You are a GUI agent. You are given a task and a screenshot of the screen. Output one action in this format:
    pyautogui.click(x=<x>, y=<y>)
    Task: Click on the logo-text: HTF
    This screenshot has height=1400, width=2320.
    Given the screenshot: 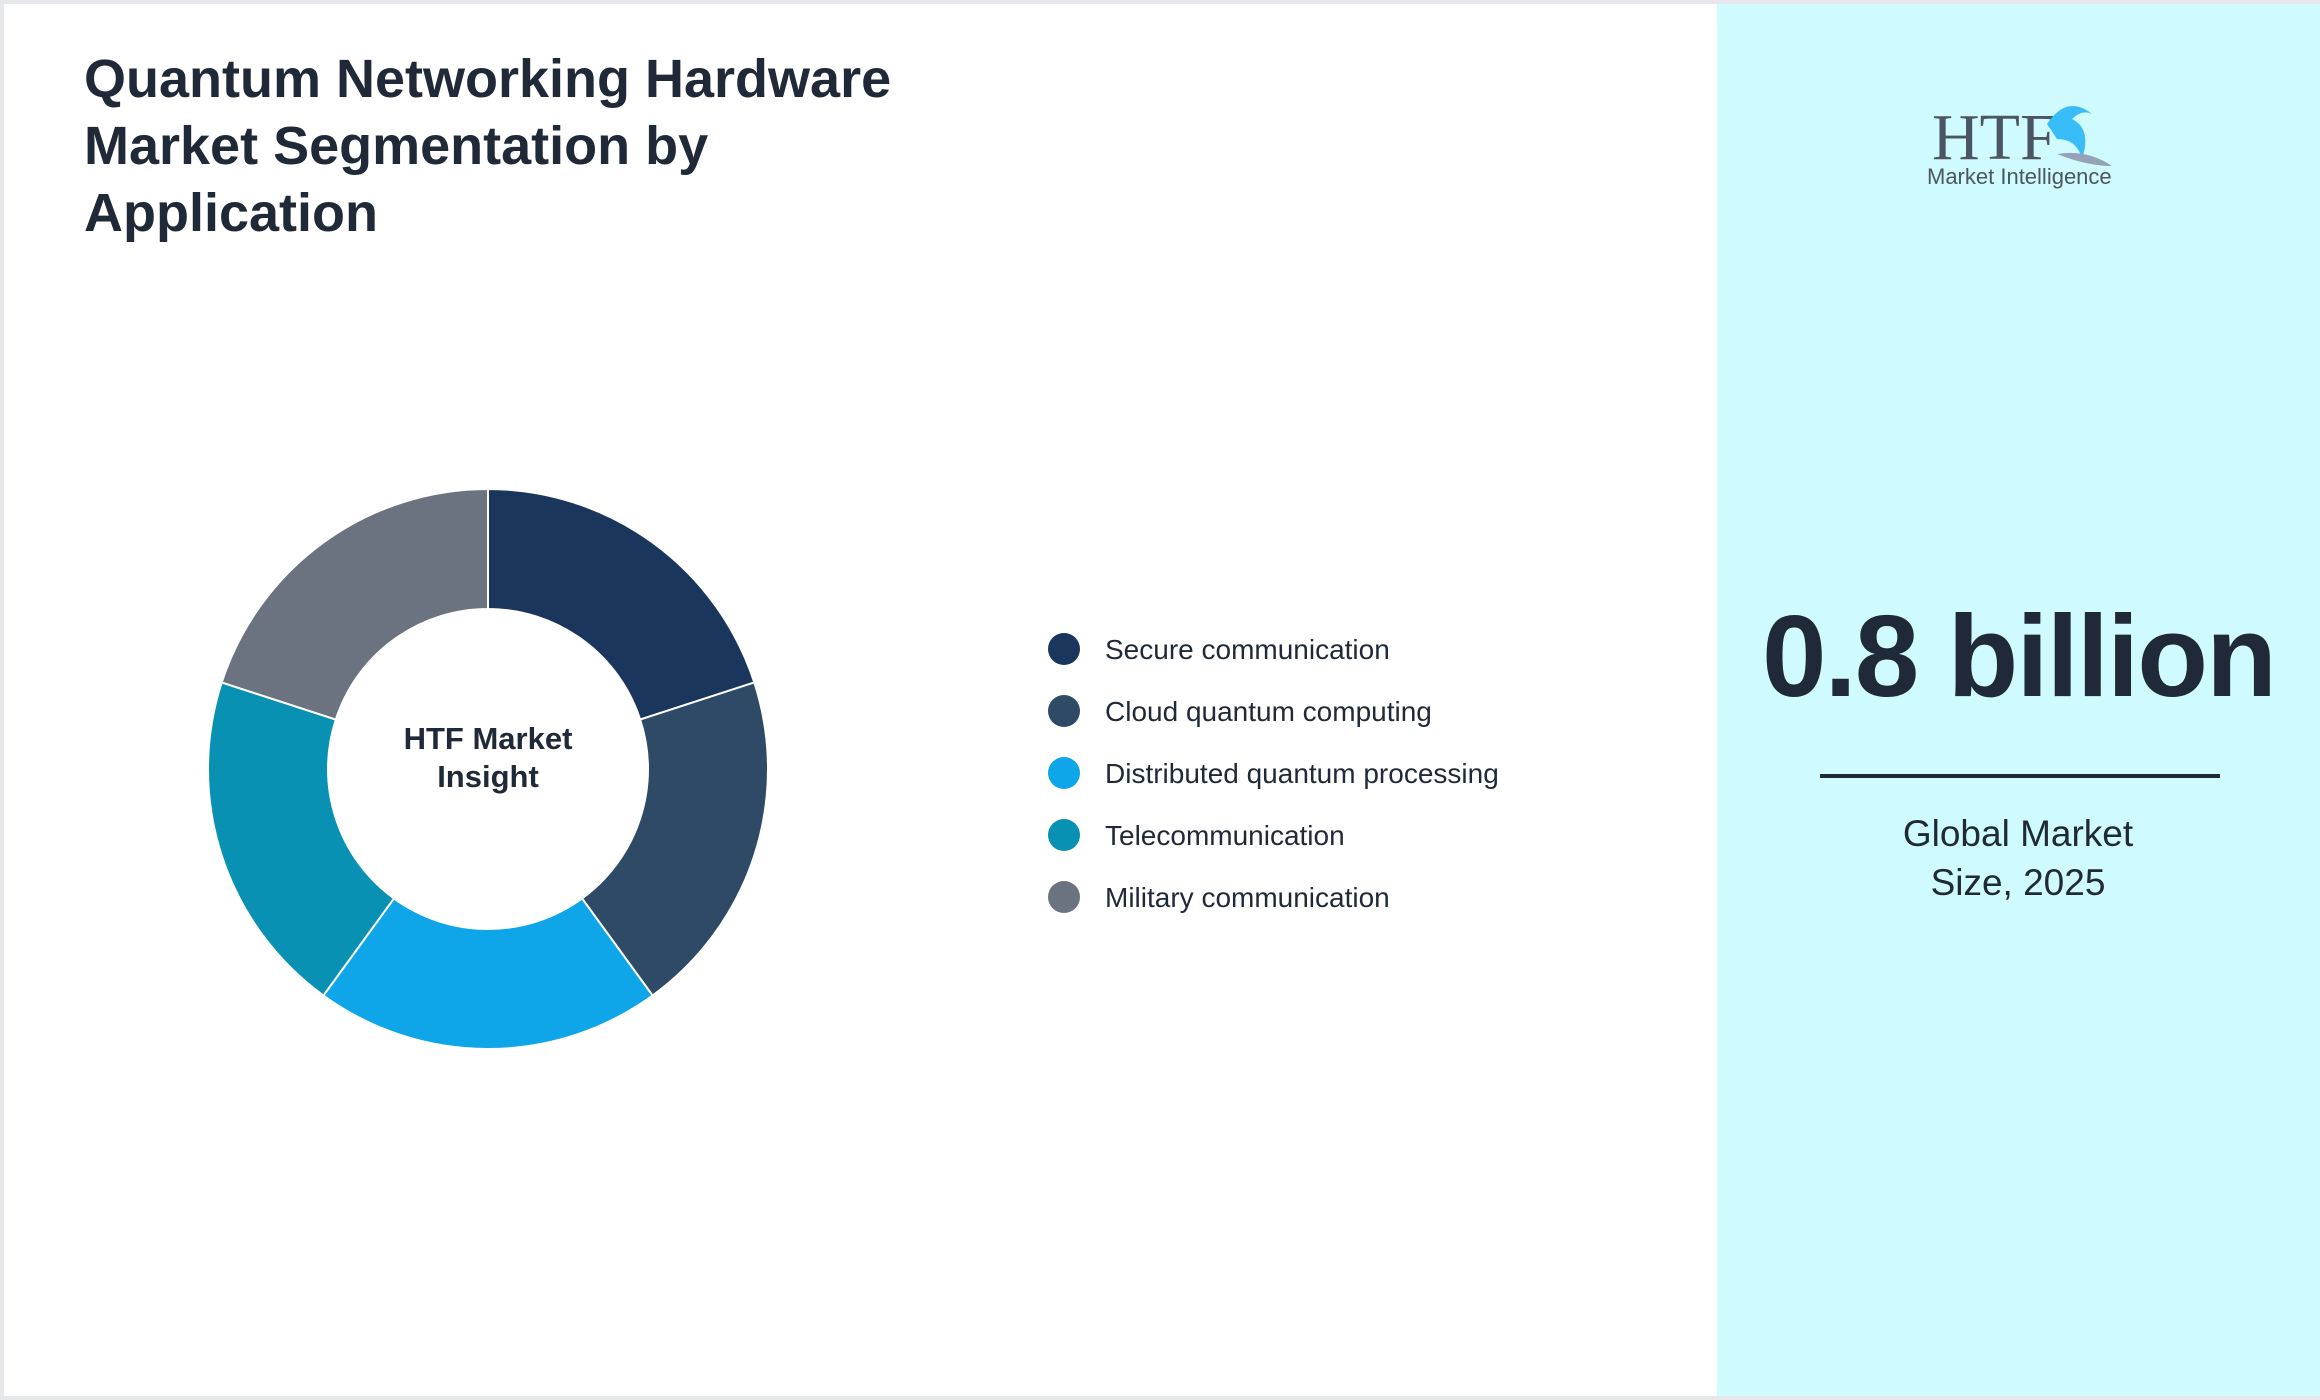 What is the action you would take?
    pyautogui.click(x=1994, y=137)
    